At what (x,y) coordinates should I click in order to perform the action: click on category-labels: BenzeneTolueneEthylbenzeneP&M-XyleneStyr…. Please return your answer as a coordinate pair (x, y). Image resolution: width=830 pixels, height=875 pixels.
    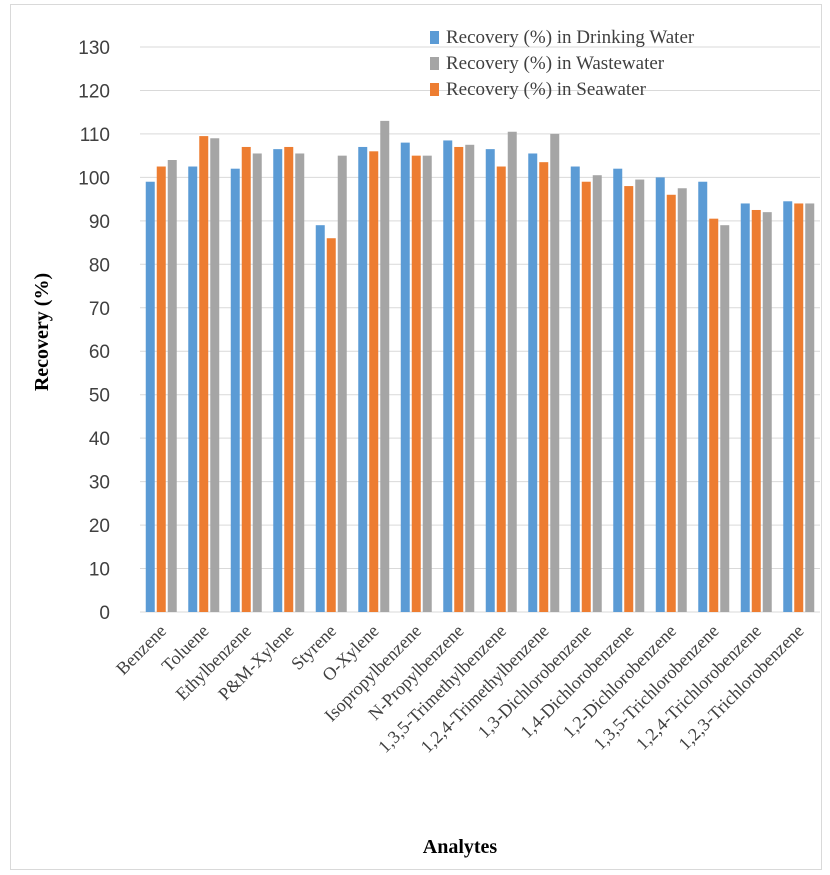
    Looking at the image, I should click on (459, 689).